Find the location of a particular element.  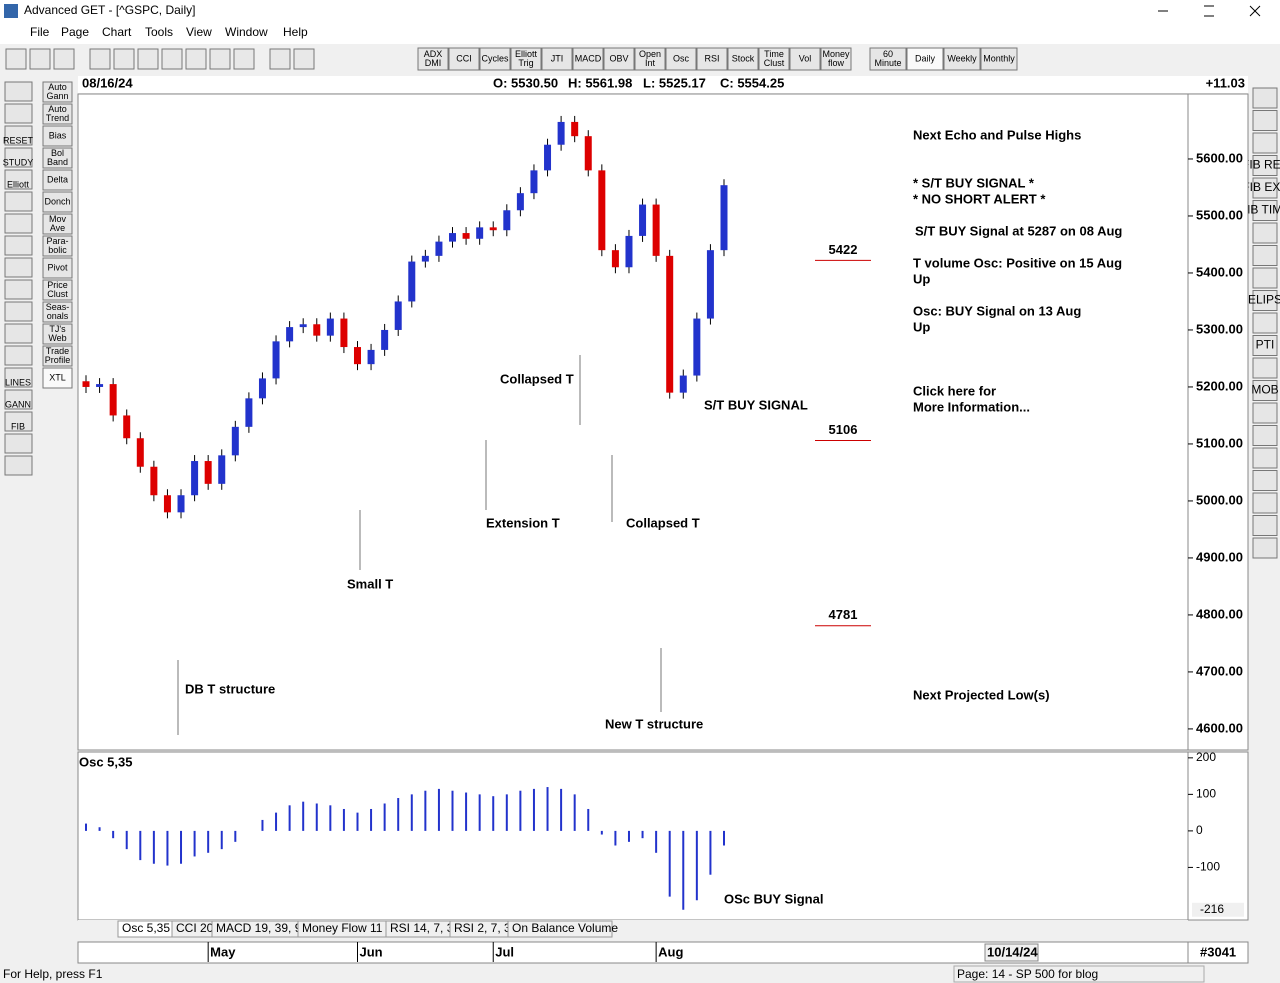

indicator-button-label: Int is located at coordinates (650, 63).